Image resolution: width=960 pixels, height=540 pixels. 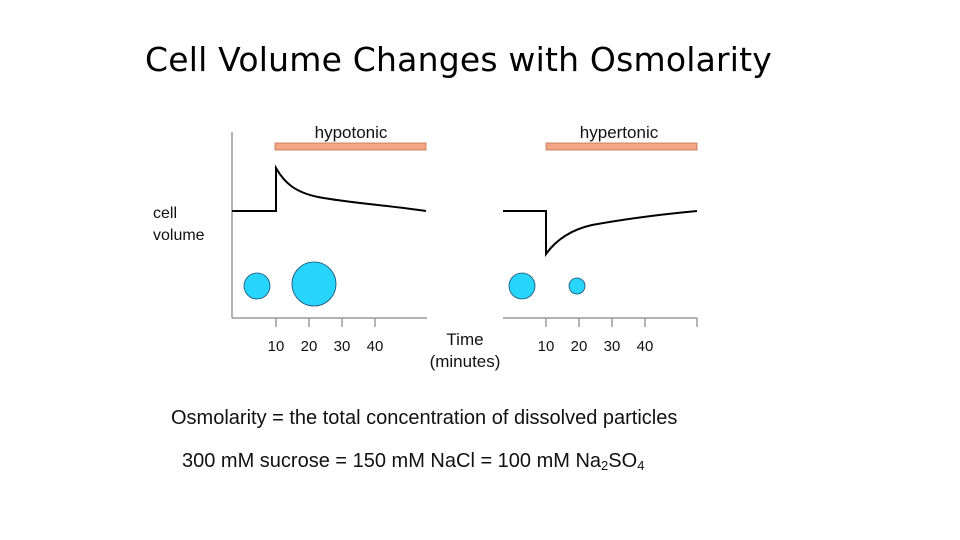 What do you see at coordinates (179, 235) in the screenshot?
I see `y-axis-label-line2: volume` at bounding box center [179, 235].